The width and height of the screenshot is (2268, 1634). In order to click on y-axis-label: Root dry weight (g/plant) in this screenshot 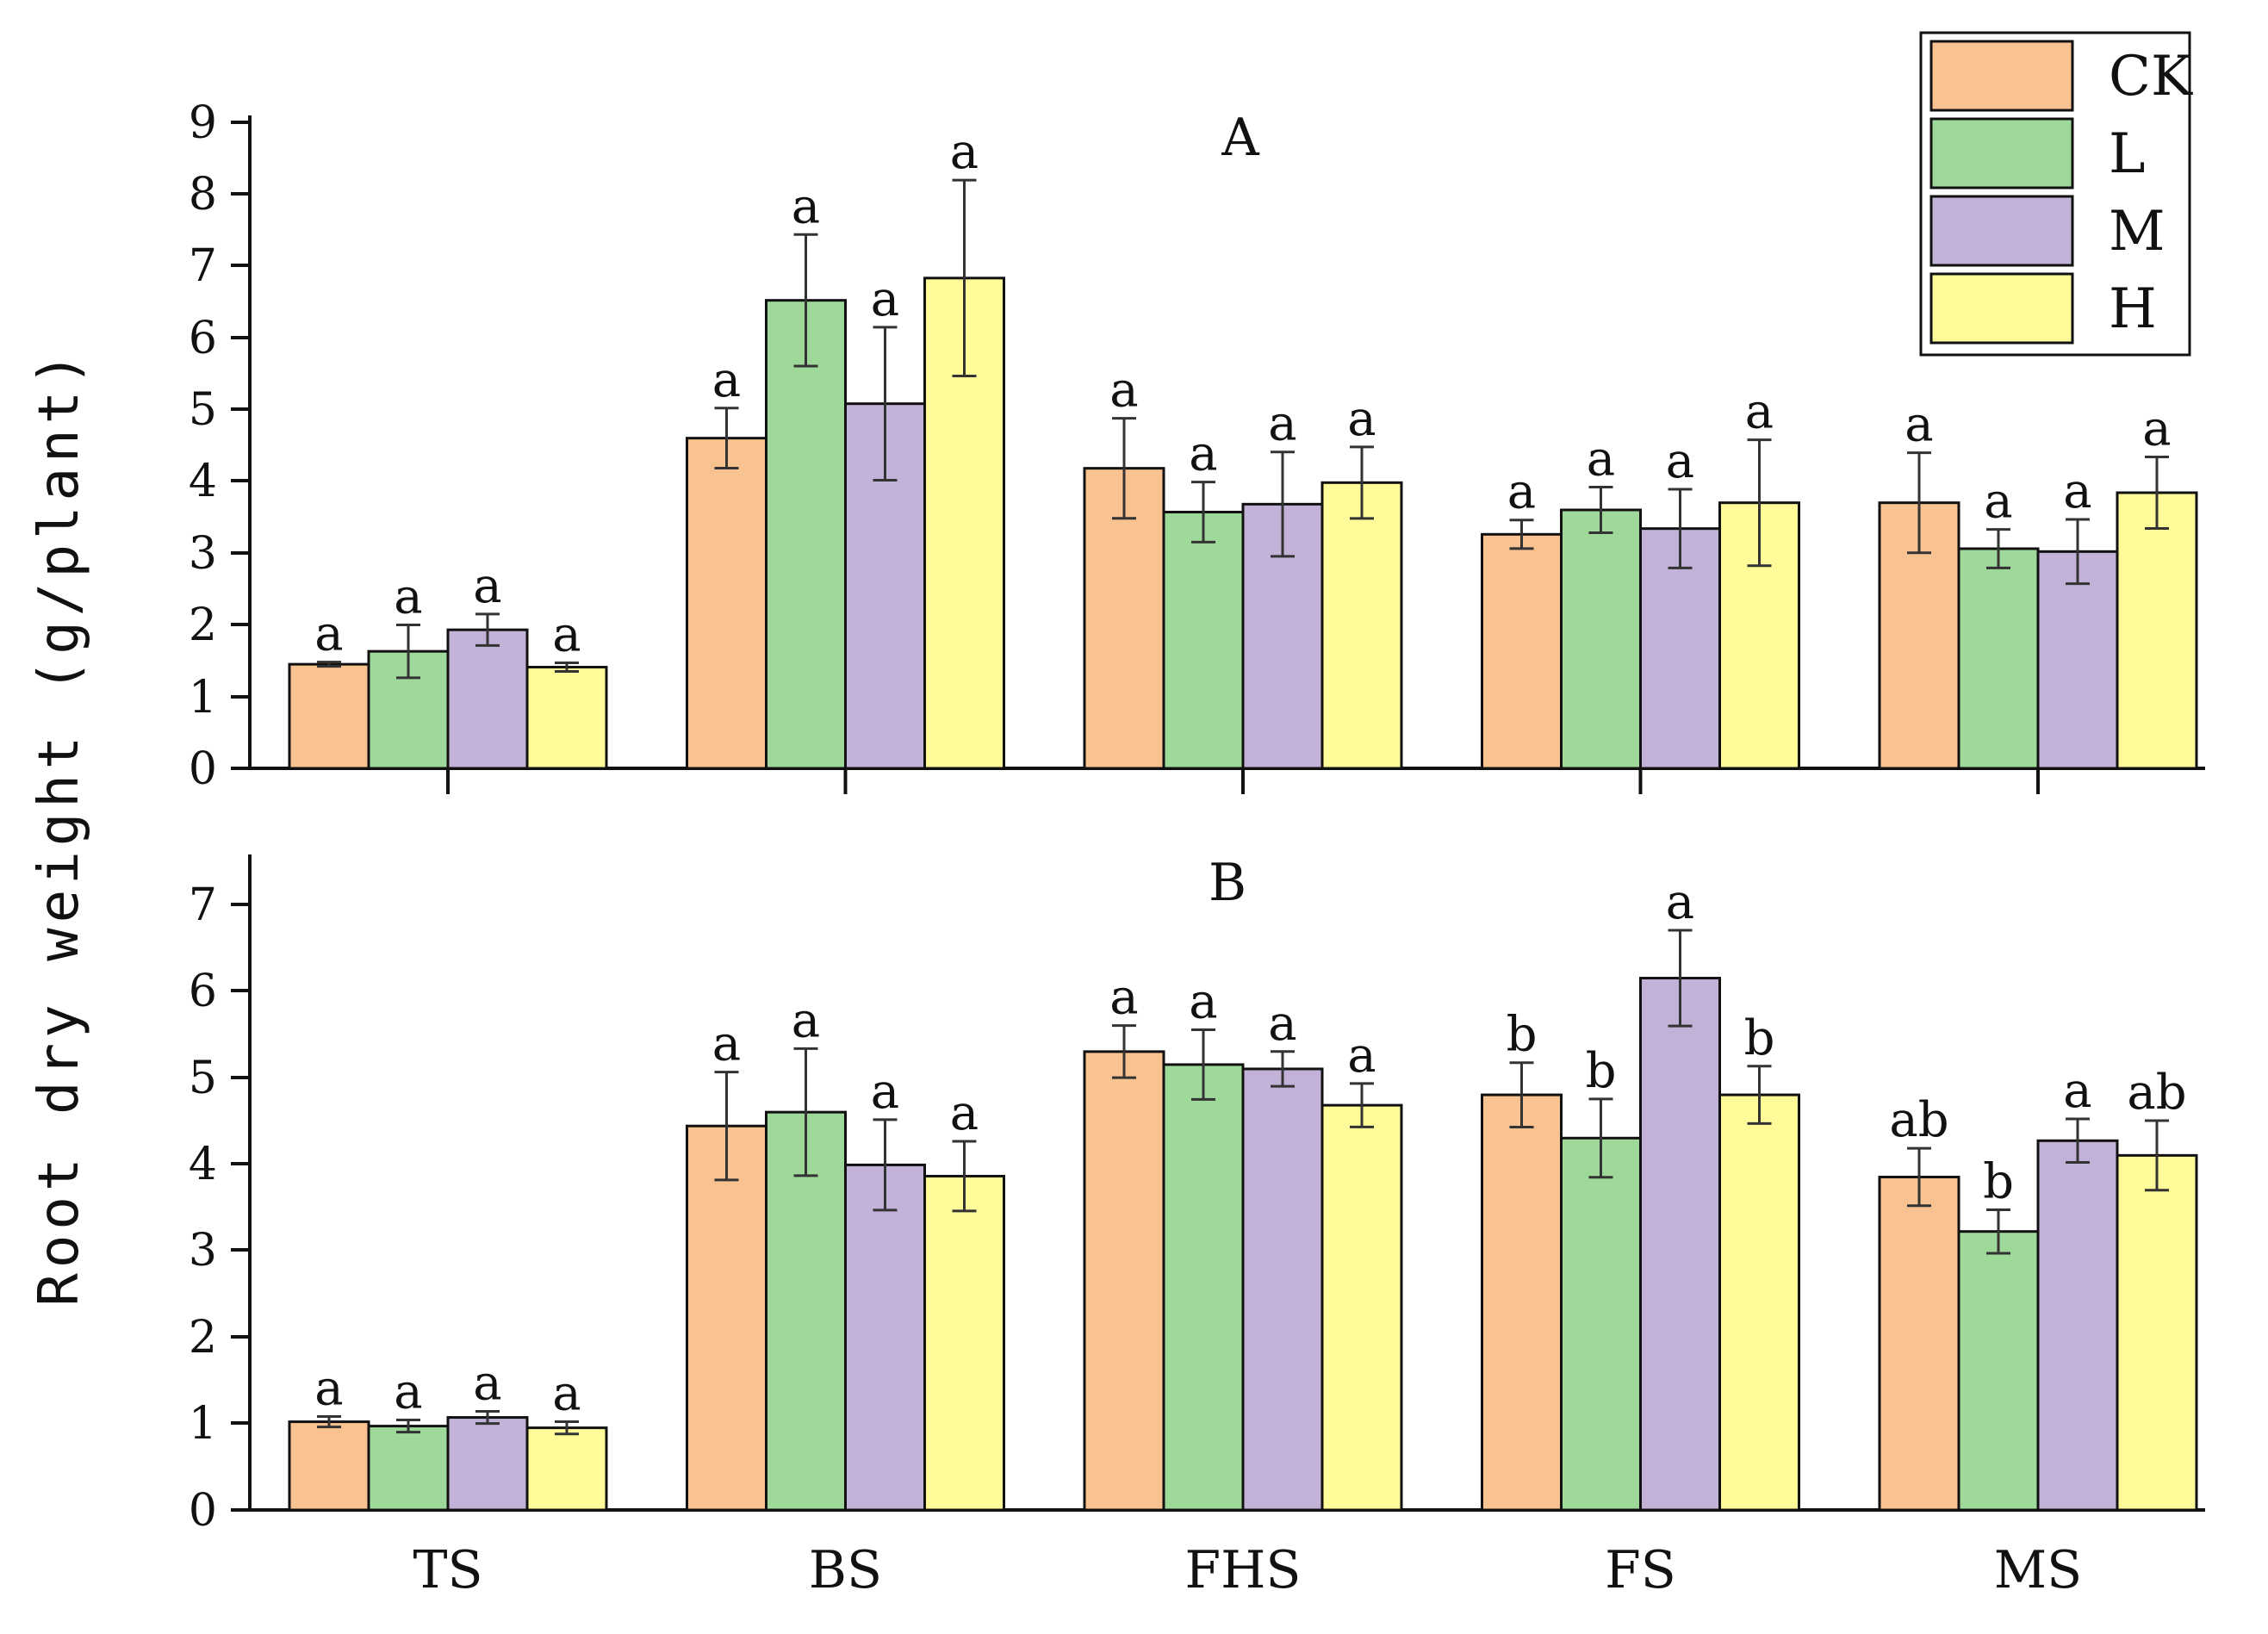, I will do `click(59, 826)`.